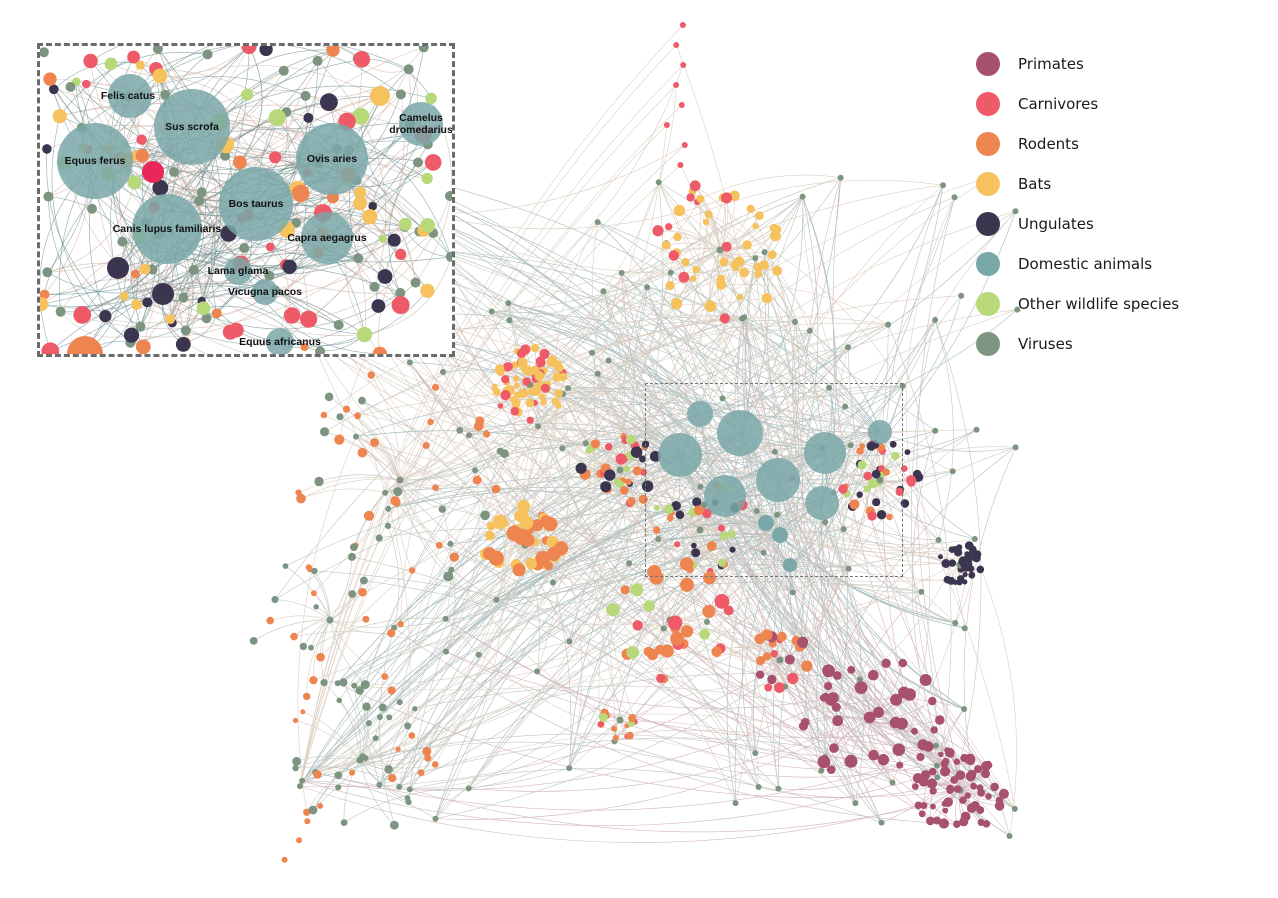 The height and width of the screenshot is (898, 1278). What do you see at coordinates (988, 184) in the screenshot?
I see `bats-swatch-icon` at bounding box center [988, 184].